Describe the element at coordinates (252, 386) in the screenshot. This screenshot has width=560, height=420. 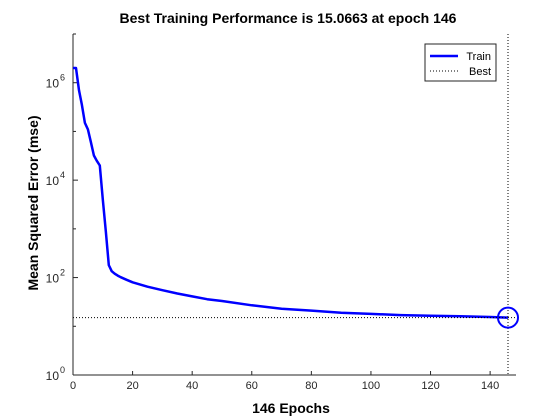
I see `x-tick-label: 60` at that location.